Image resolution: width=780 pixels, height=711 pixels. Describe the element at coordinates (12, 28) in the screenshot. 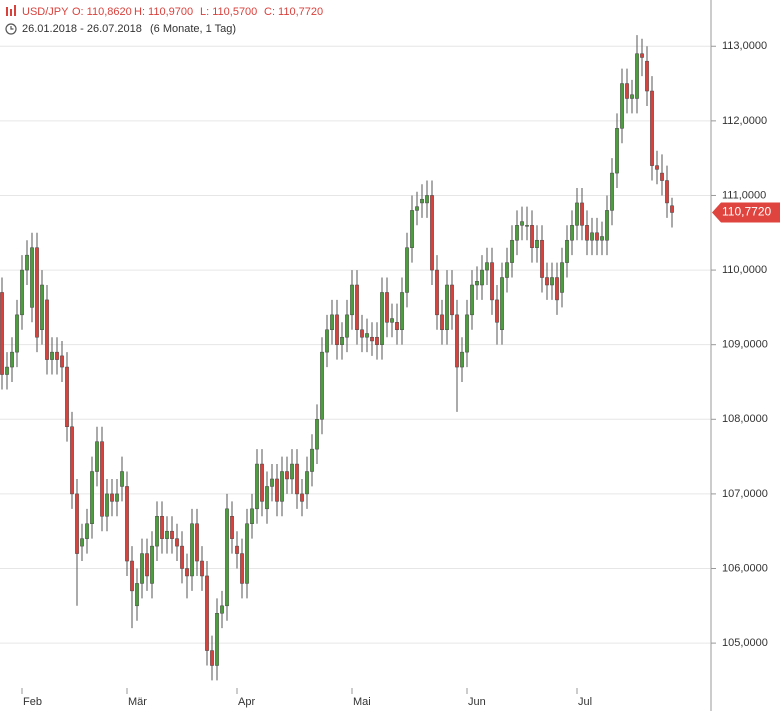

I see `clock-icon` at that location.